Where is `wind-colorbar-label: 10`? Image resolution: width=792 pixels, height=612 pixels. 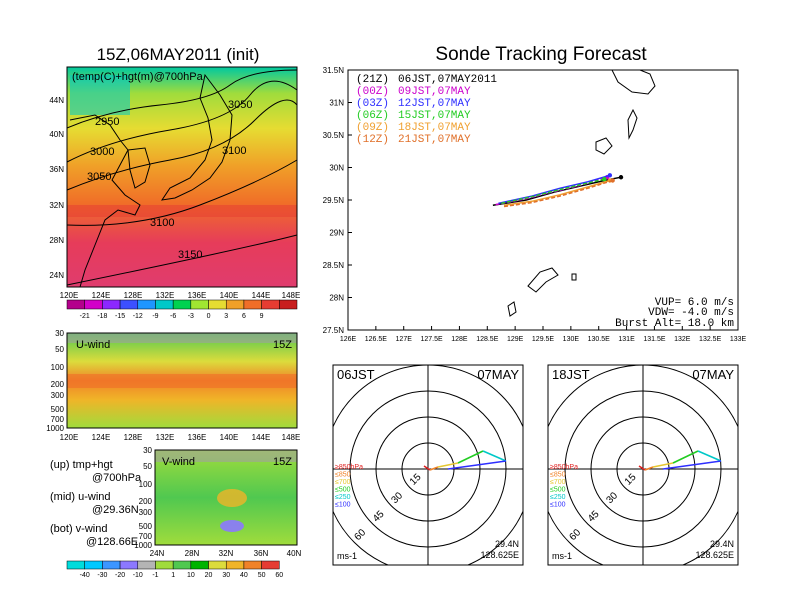
wind-colorbar-label: 10 is located at coordinates (191, 575).